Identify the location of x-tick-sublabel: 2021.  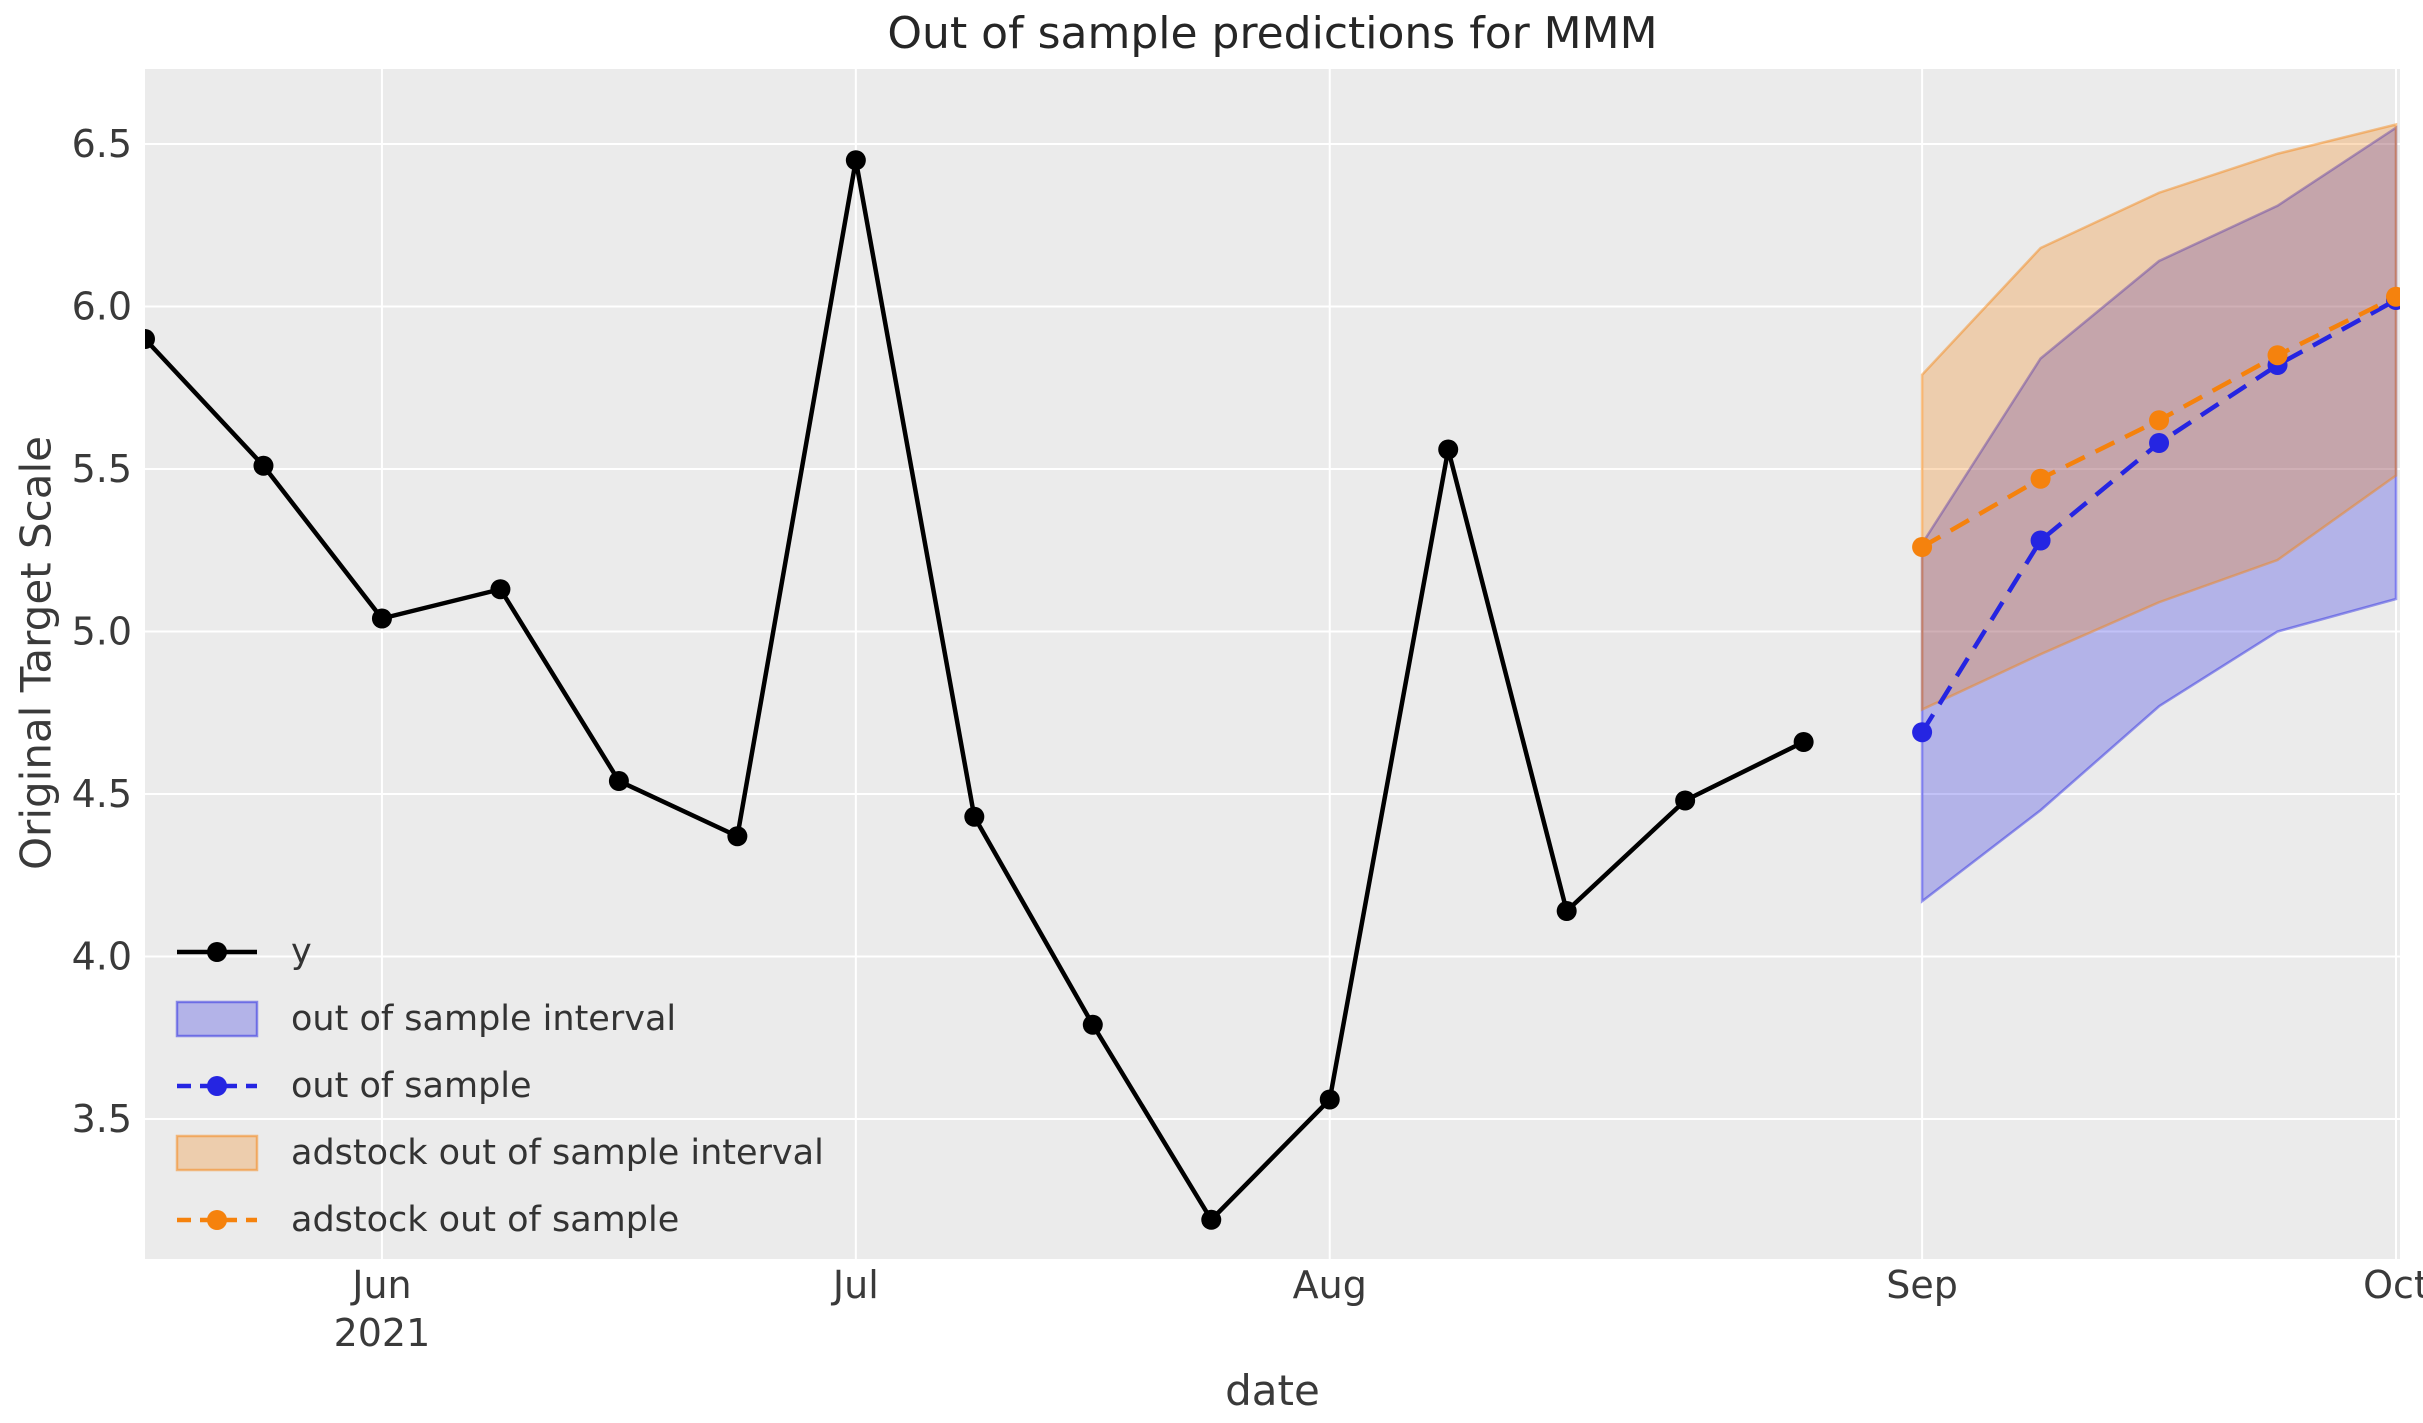
(382, 1333).